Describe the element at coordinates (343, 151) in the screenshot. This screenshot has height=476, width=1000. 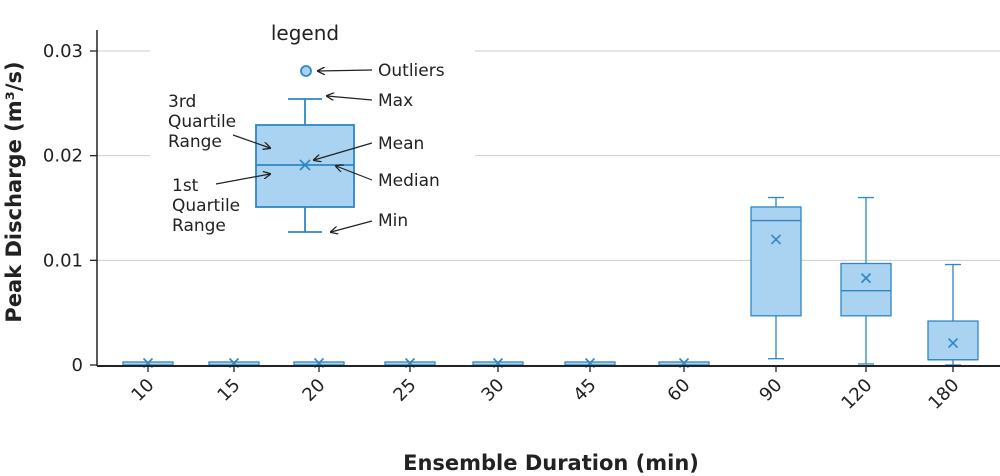
I see `arrow-mean` at that location.